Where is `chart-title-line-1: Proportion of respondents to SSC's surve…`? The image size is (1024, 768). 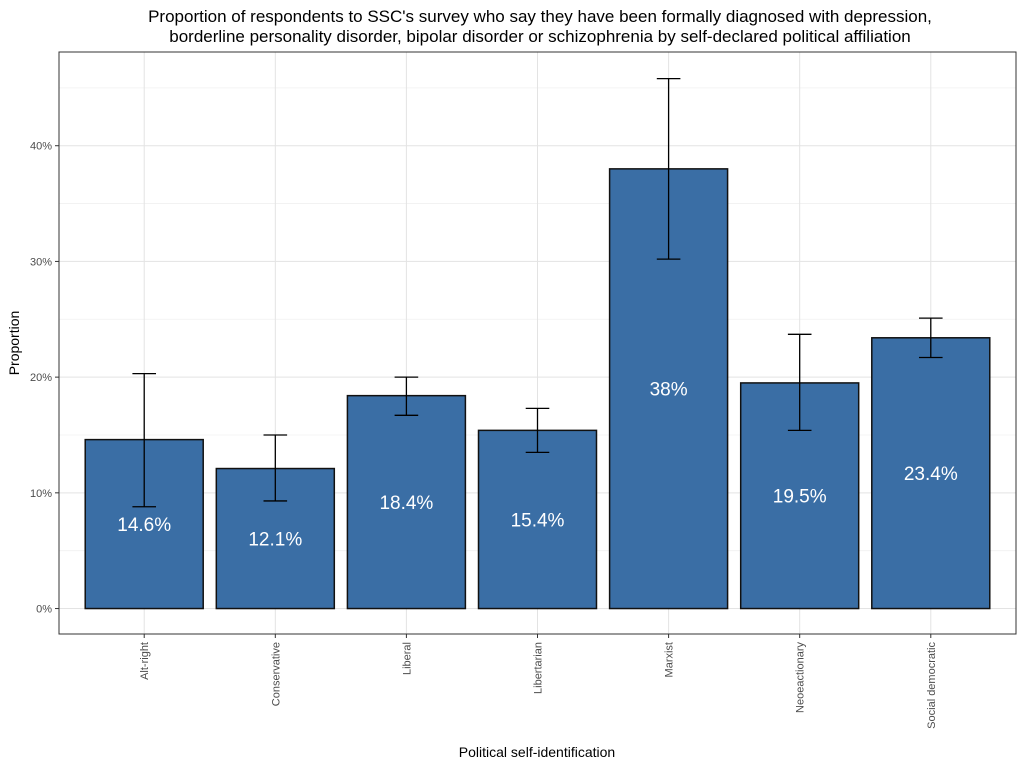 chart-title-line-1: Proportion of respondents to SSC's surve… is located at coordinates (540, 16).